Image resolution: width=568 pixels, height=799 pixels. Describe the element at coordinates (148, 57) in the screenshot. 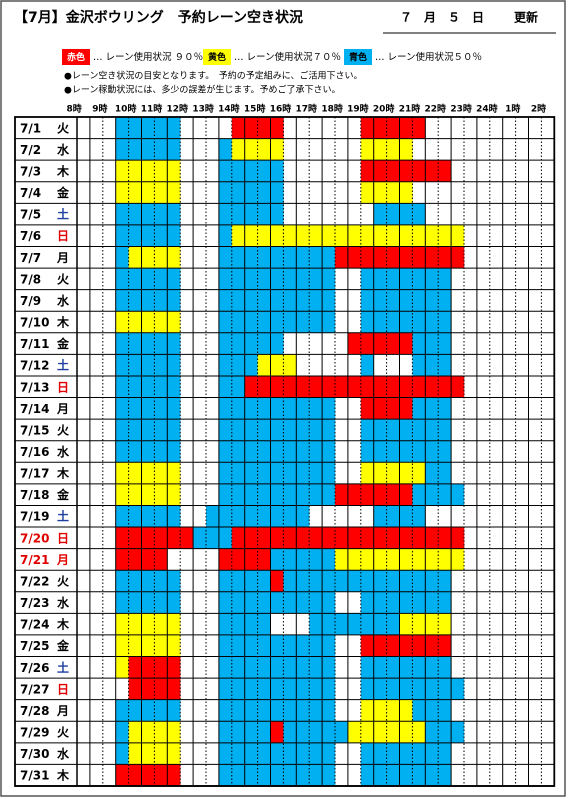

I see `legend-text: … レーン使用状況 ９０％` at that location.